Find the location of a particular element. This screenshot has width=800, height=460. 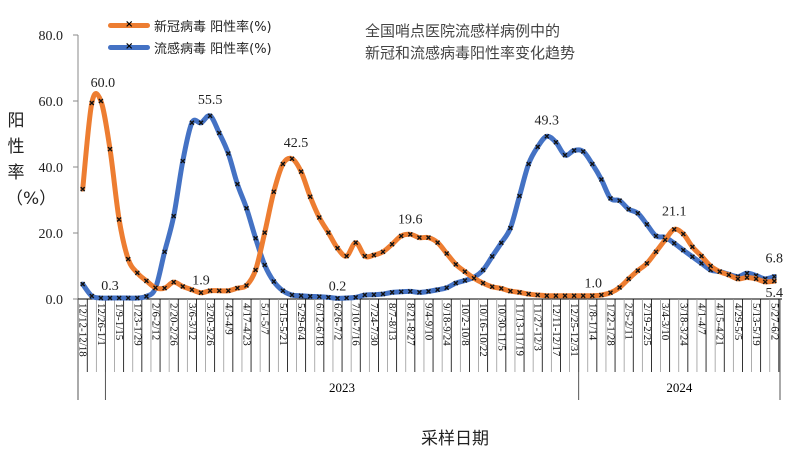

x-tick-label: 4/3-4/9 is located at coordinates (228, 319).